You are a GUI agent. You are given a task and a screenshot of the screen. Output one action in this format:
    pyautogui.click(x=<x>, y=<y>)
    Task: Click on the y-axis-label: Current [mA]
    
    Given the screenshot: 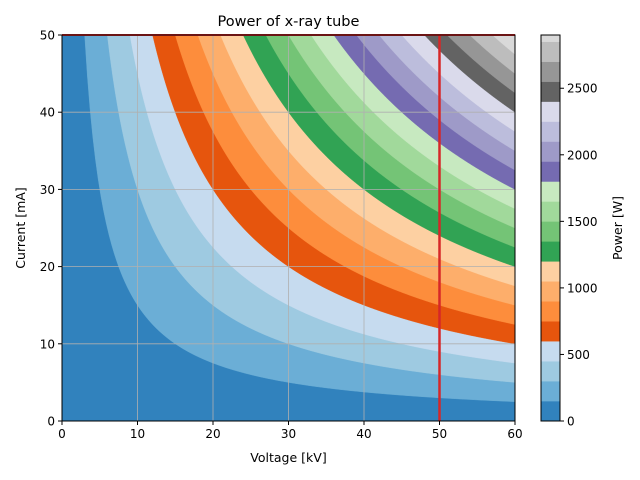 What is the action you would take?
    pyautogui.click(x=20, y=227)
    